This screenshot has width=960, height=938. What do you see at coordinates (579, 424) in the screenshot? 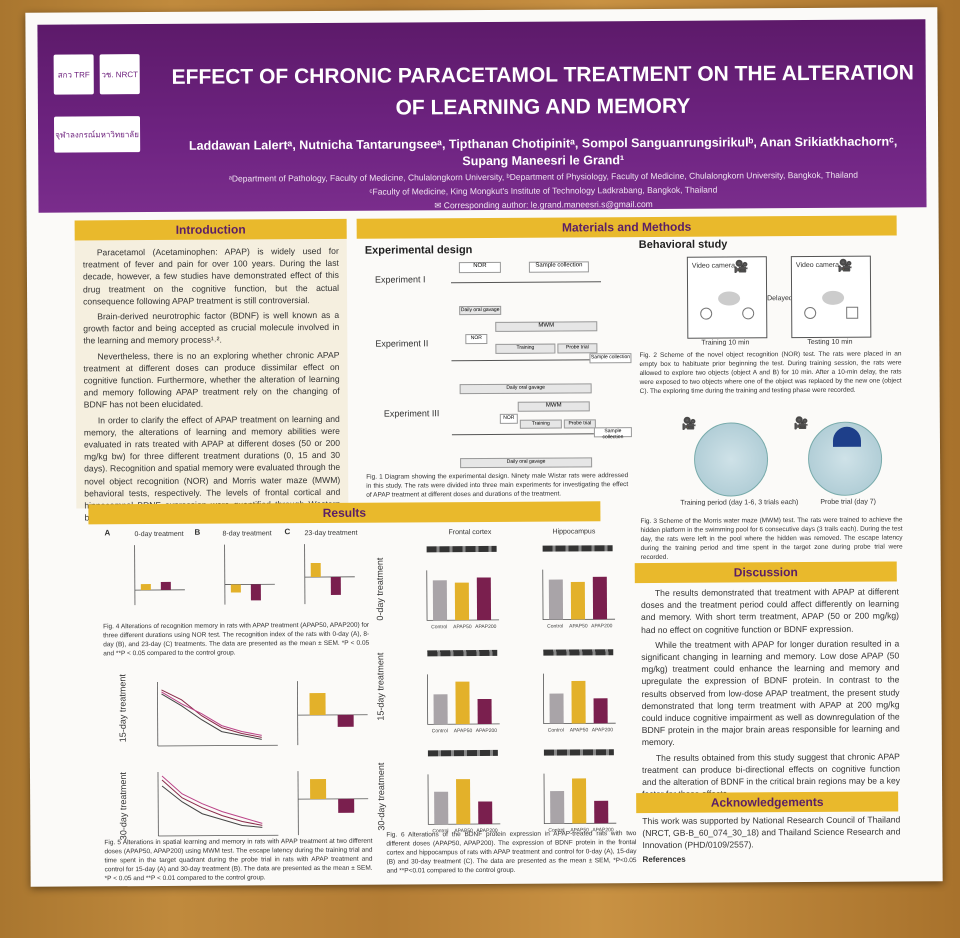
I see `probe-box: Probe trial` at bounding box center [579, 424].